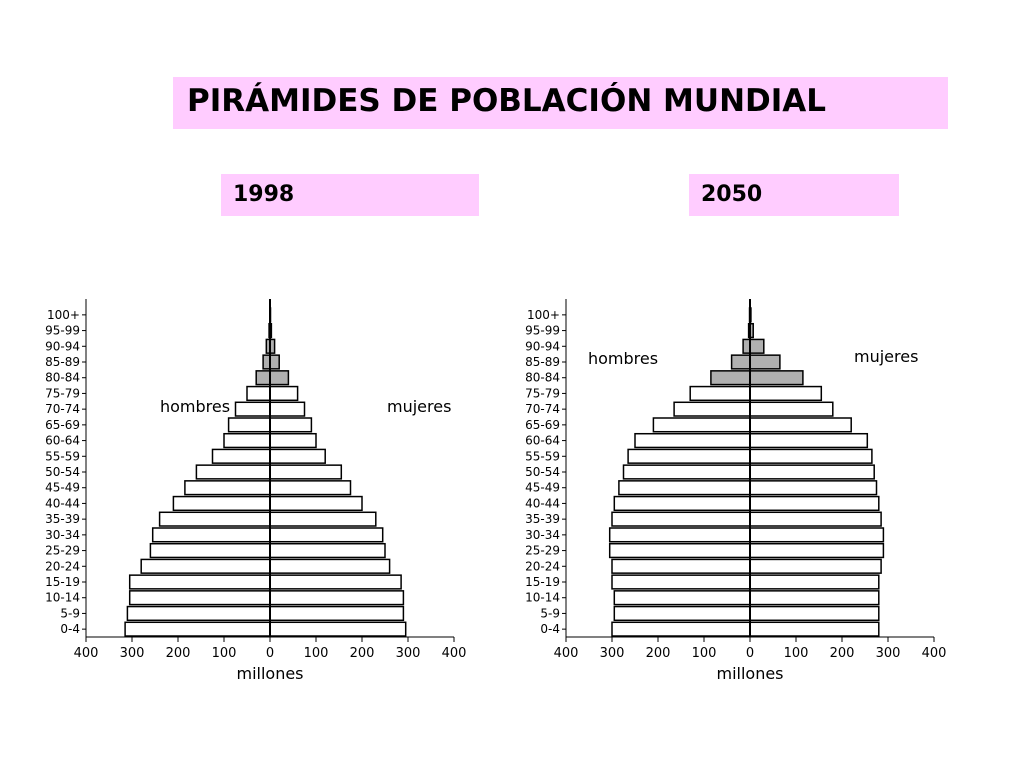  I want to click on y-tick-label-25-29: 25-29, so click(542, 551).